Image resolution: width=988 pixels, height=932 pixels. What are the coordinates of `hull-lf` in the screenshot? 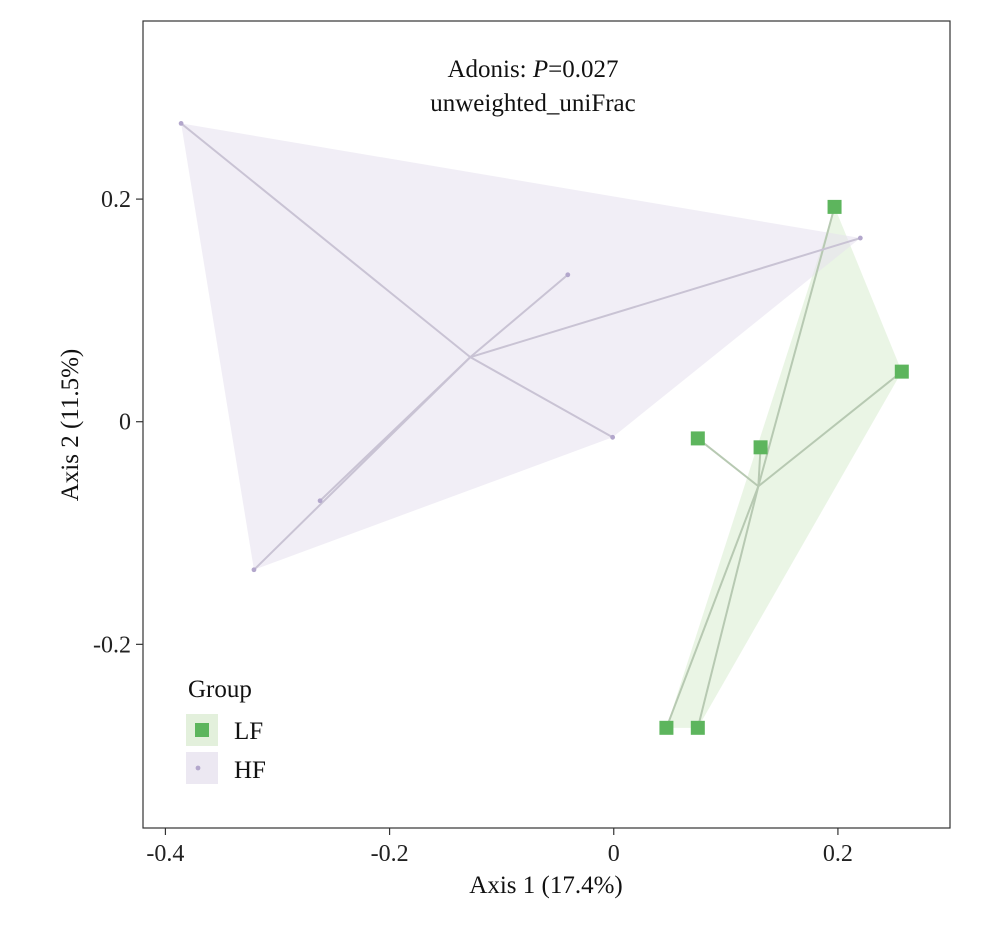 It's located at (784, 467).